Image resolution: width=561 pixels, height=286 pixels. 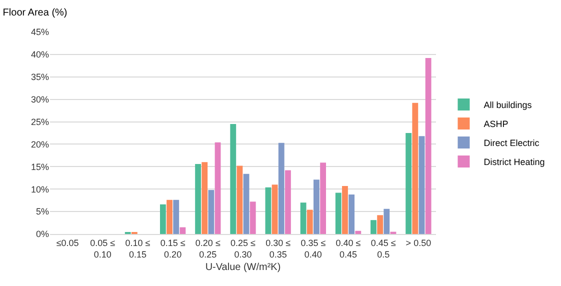 I want to click on chart-title: Floor Area (%), so click(x=35, y=13).